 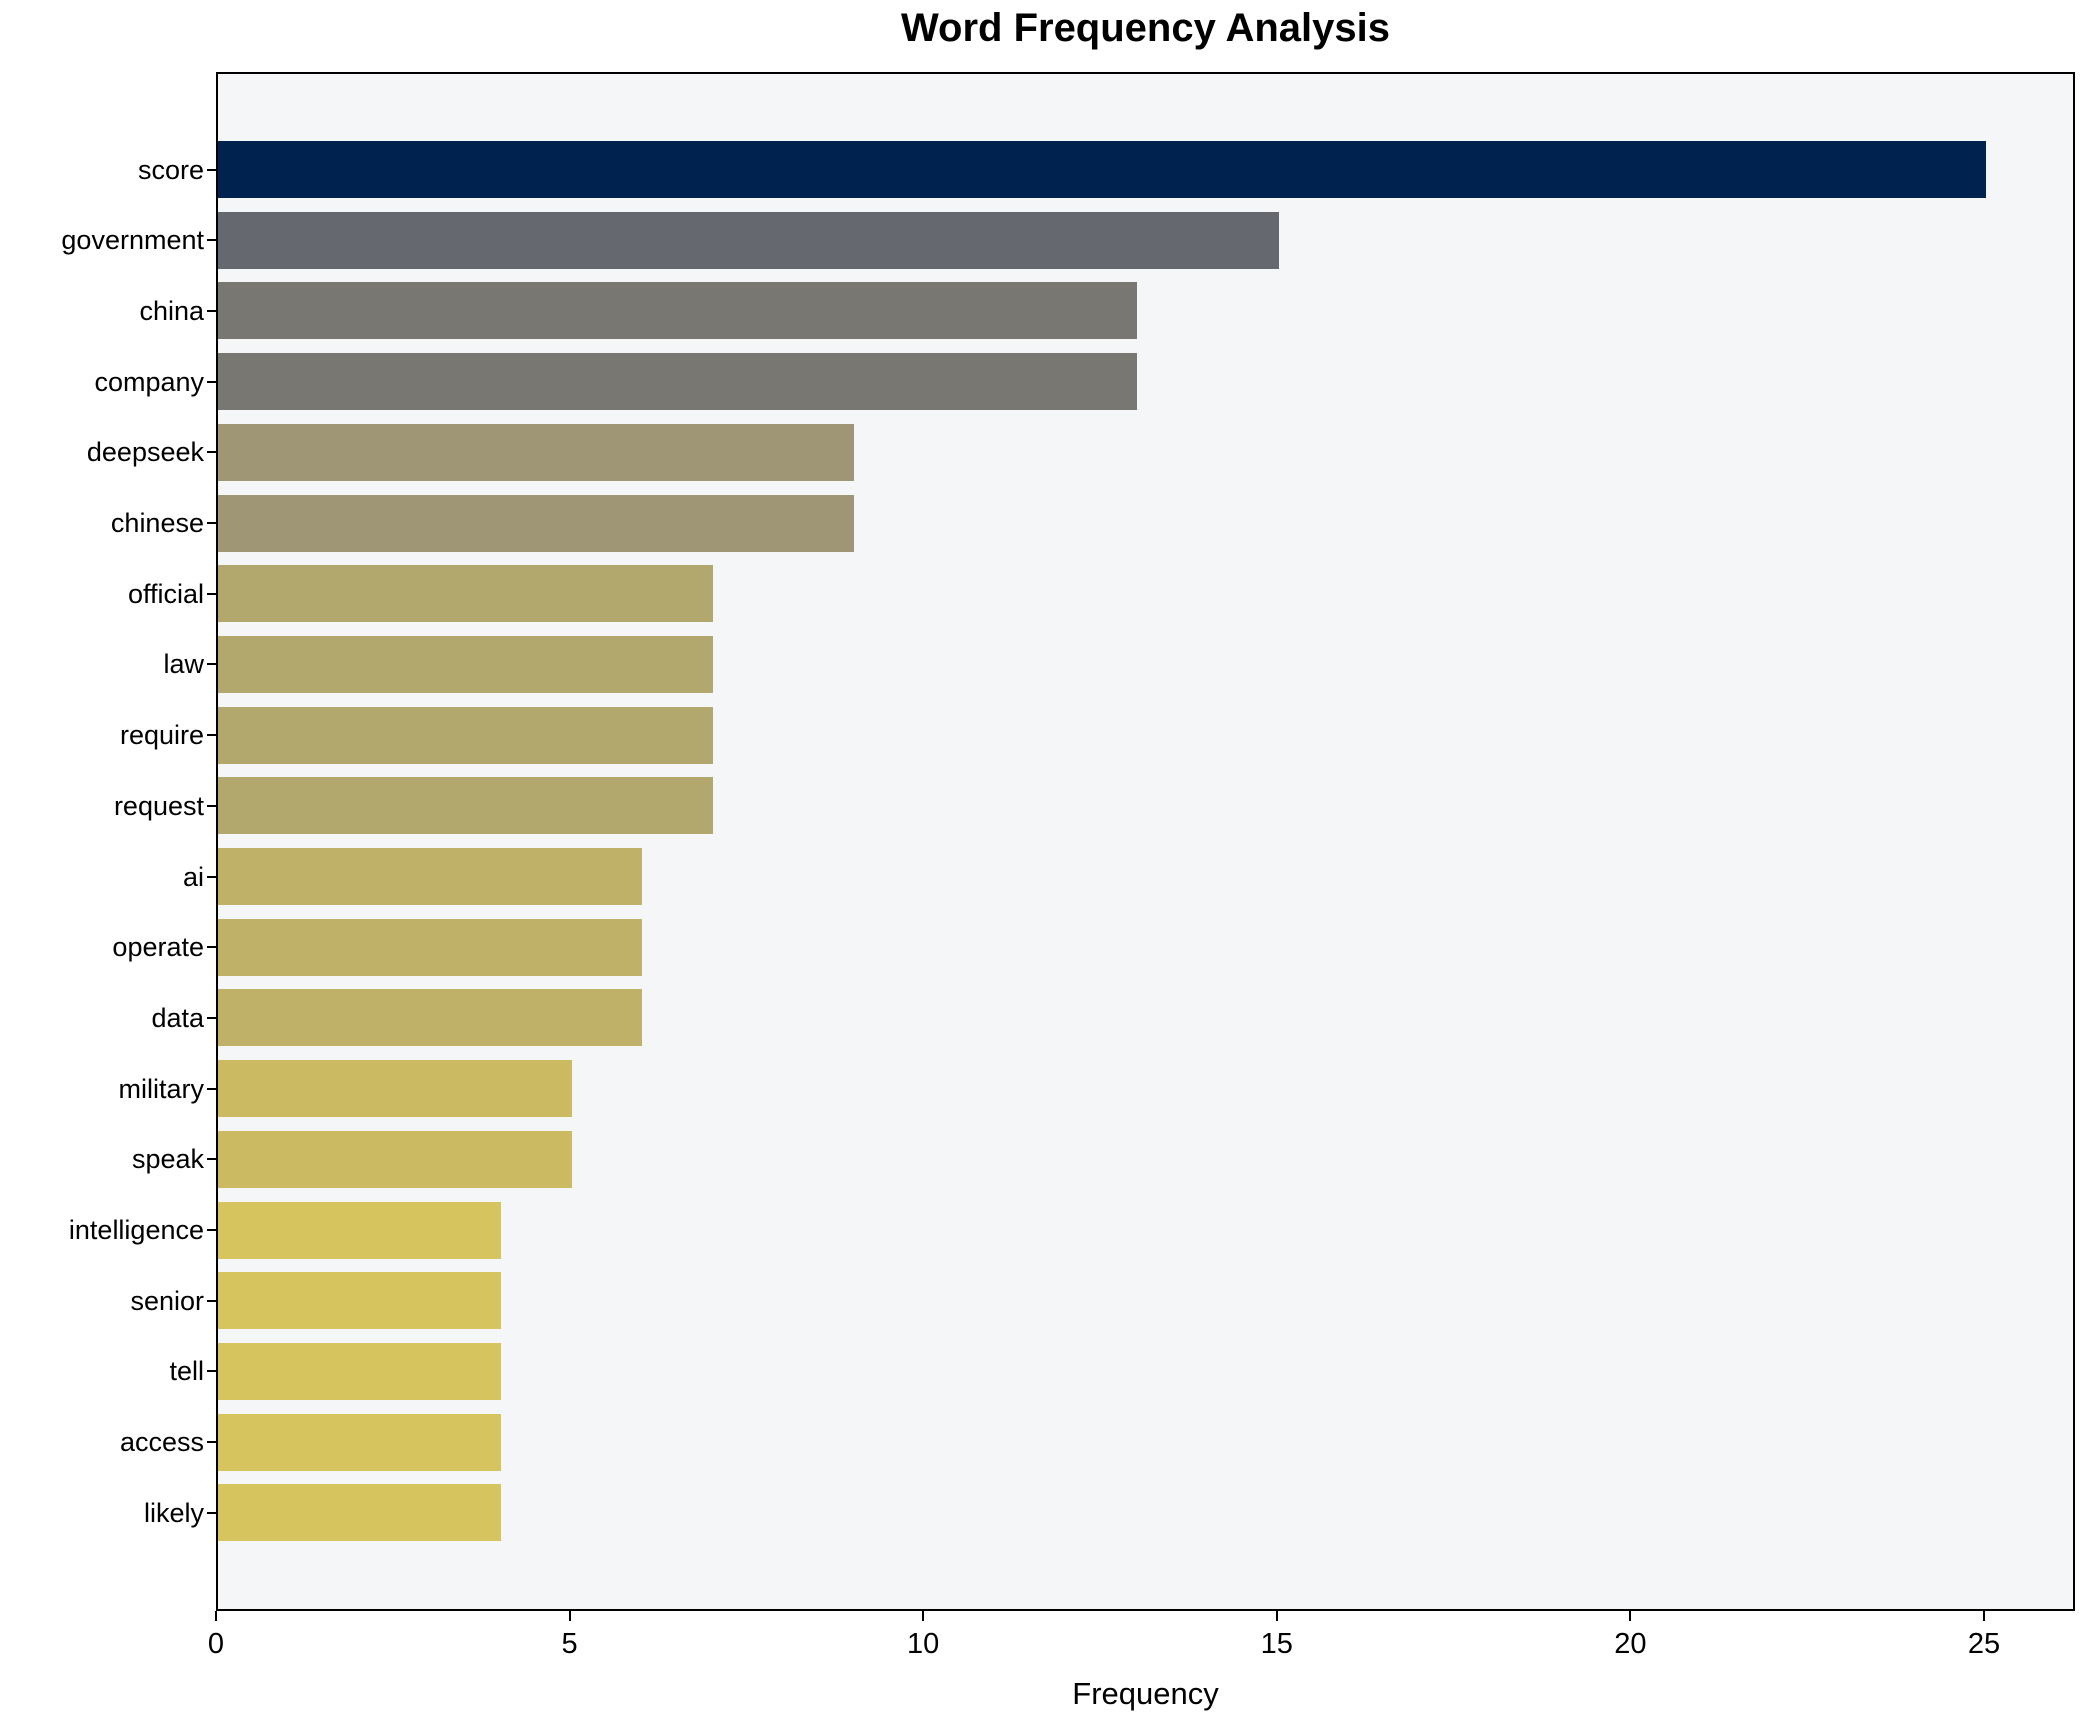 What do you see at coordinates (678, 382) in the screenshot?
I see `bar-company` at bounding box center [678, 382].